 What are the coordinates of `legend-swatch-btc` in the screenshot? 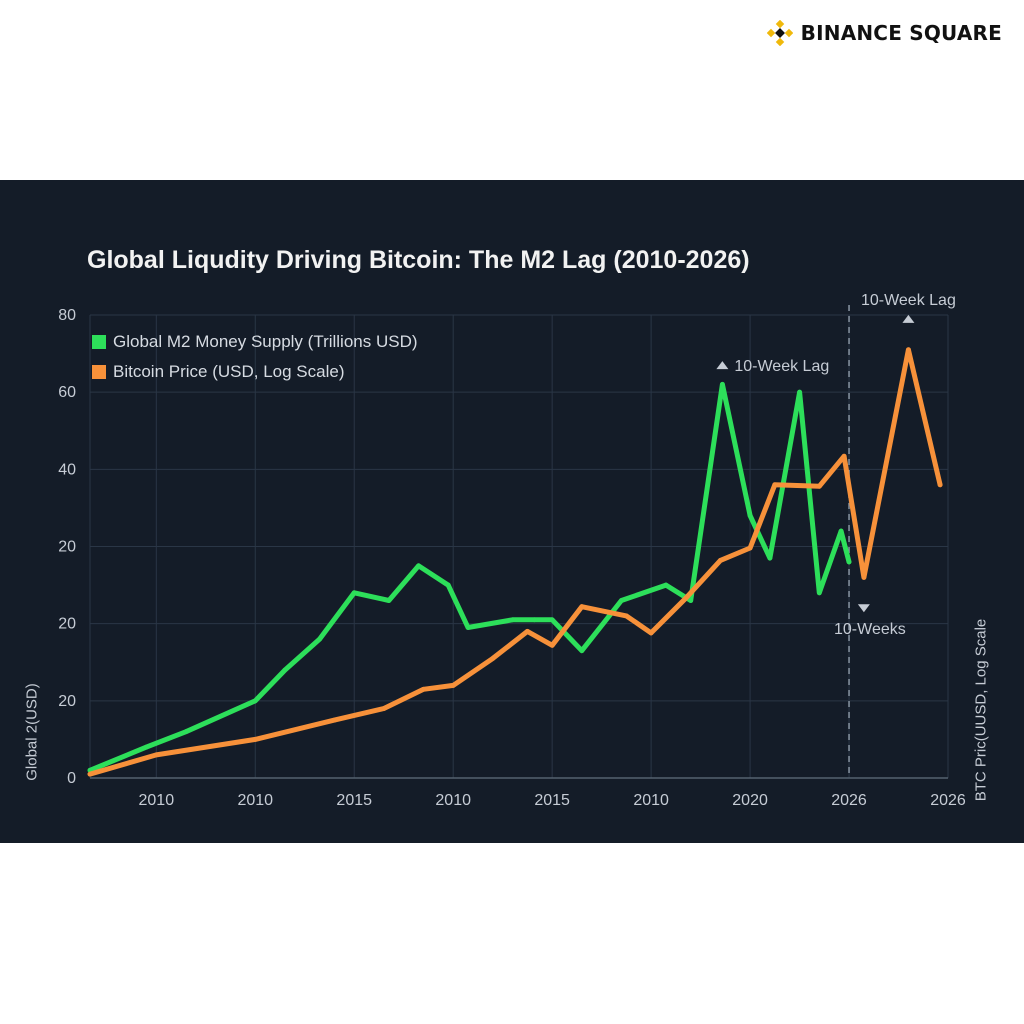 It's located at (99, 372).